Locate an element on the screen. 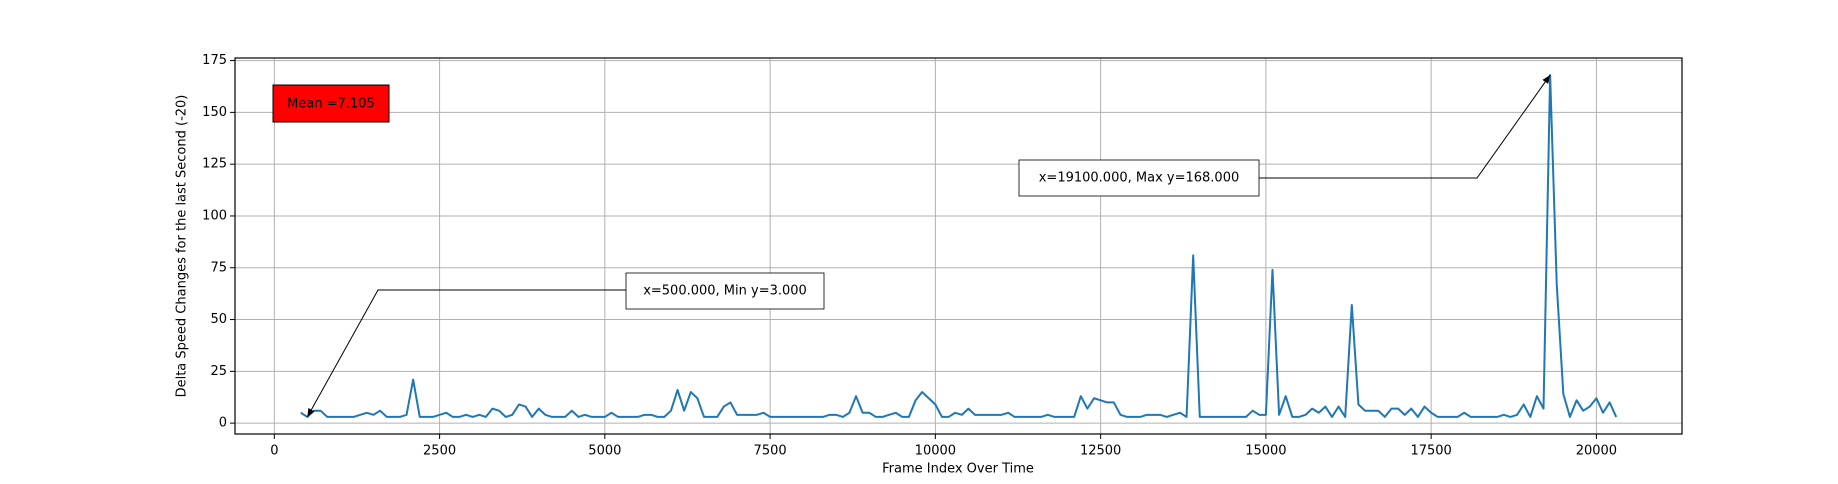 The width and height of the screenshot is (1838, 484). y-tick-label: 100 is located at coordinates (214, 215).